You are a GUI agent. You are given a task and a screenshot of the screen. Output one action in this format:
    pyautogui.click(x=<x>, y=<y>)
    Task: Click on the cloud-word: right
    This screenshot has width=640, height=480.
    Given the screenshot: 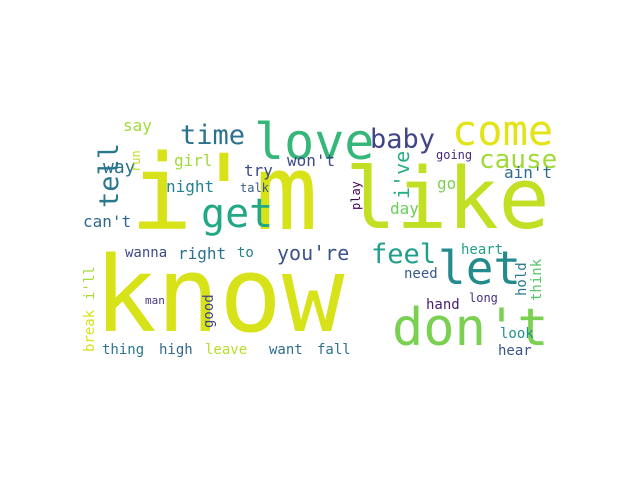 What is the action you would take?
    pyautogui.click(x=202, y=253)
    